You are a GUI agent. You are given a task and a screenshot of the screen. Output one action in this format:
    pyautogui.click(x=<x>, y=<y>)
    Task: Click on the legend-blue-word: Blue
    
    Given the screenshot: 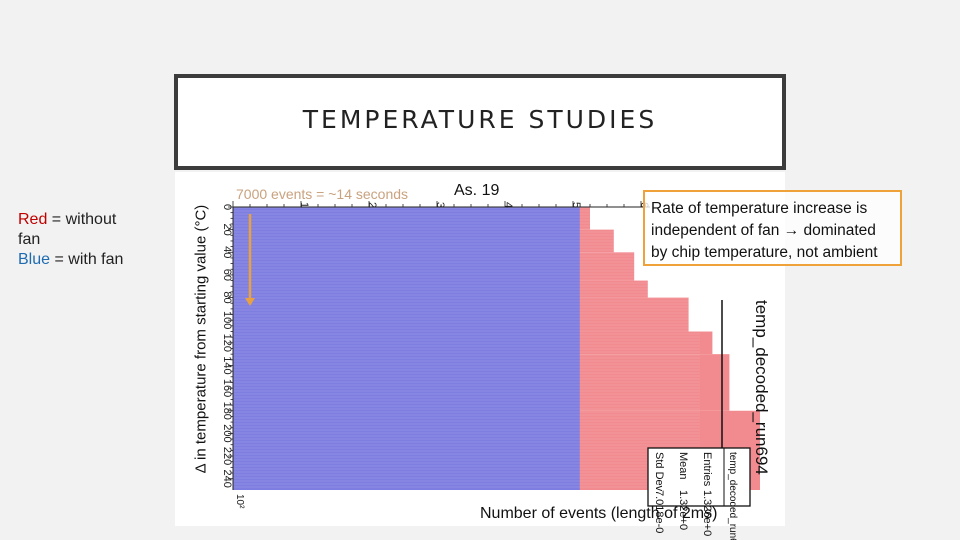 What is the action you would take?
    pyautogui.click(x=34, y=259)
    